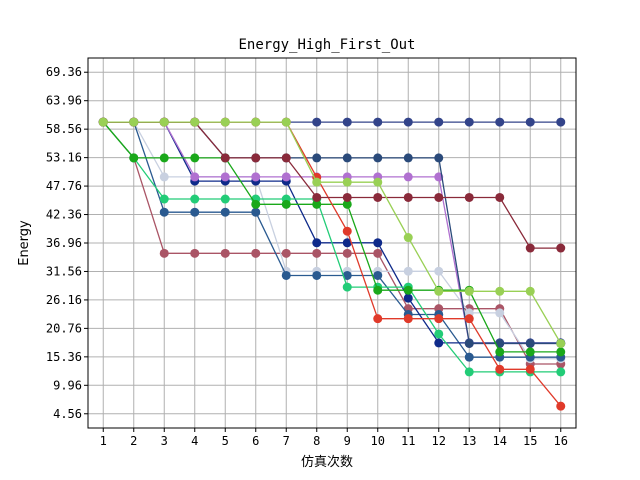 This screenshot has width=640, height=480. What do you see at coordinates (194, 441) in the screenshot?
I see `x-tick-label: 4` at bounding box center [194, 441].